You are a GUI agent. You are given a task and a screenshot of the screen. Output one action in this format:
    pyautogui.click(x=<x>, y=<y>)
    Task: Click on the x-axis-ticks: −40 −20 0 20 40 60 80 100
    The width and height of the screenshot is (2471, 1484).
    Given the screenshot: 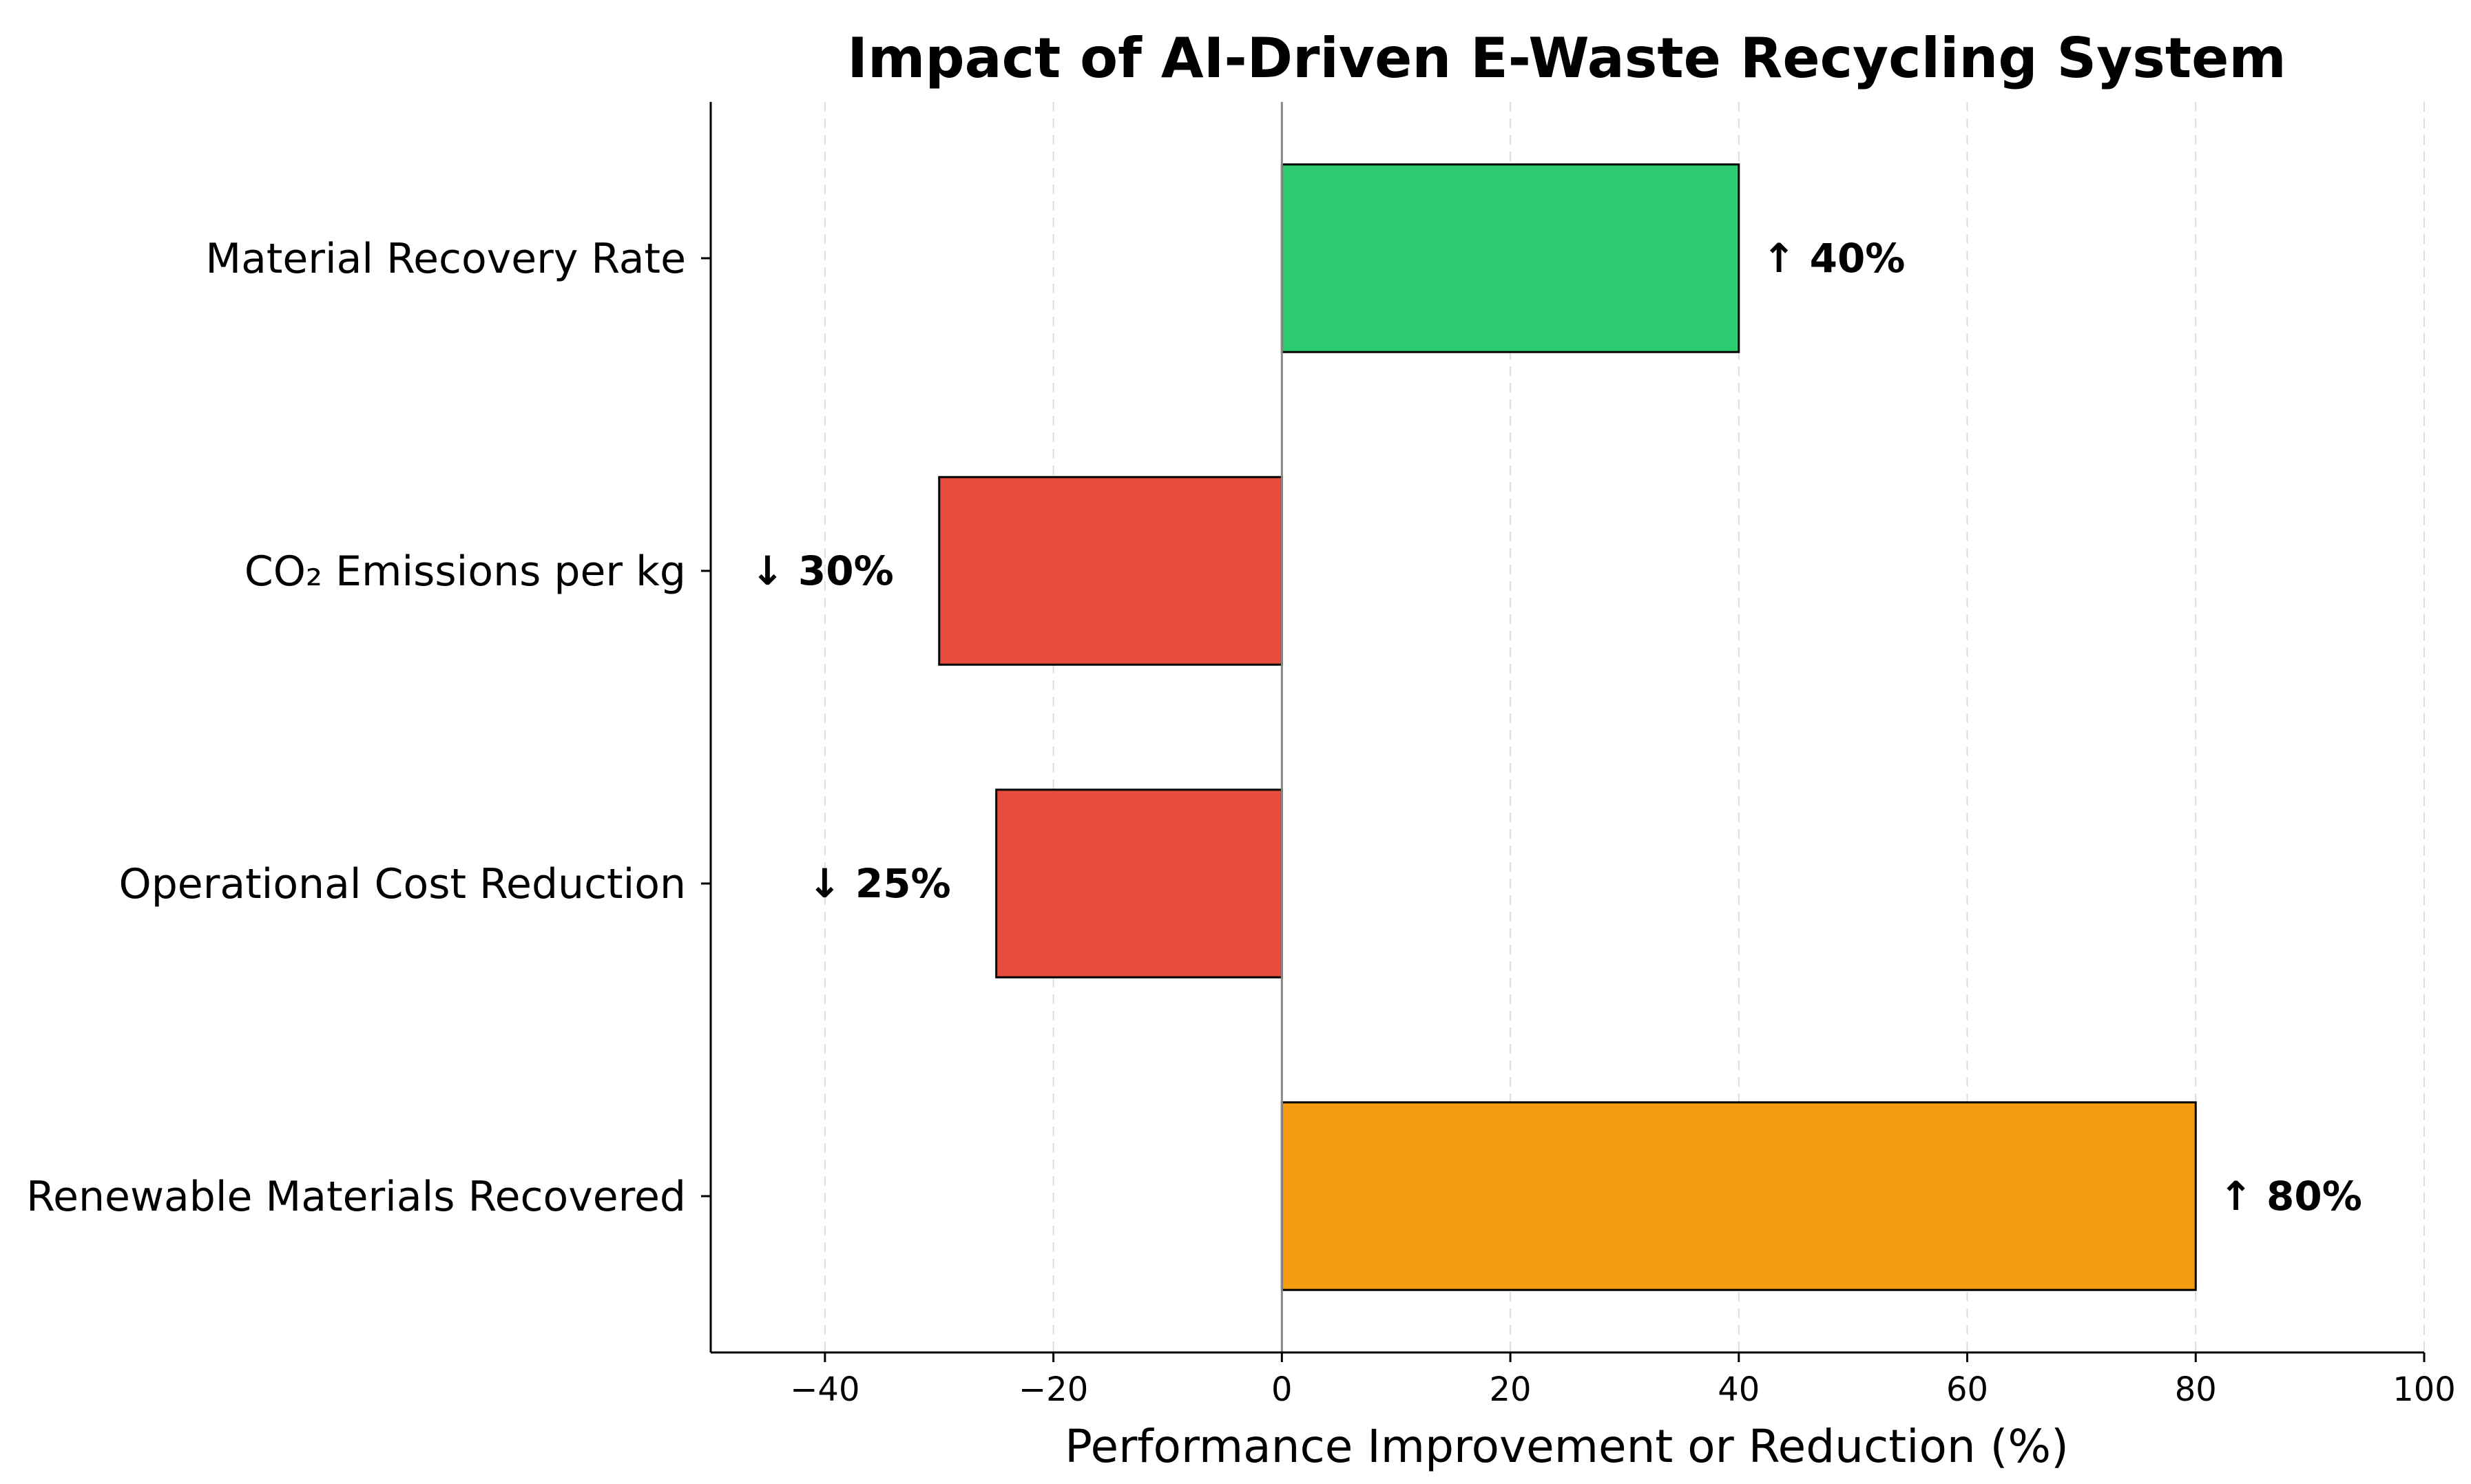 What is the action you would take?
    pyautogui.click(x=1623, y=1380)
    